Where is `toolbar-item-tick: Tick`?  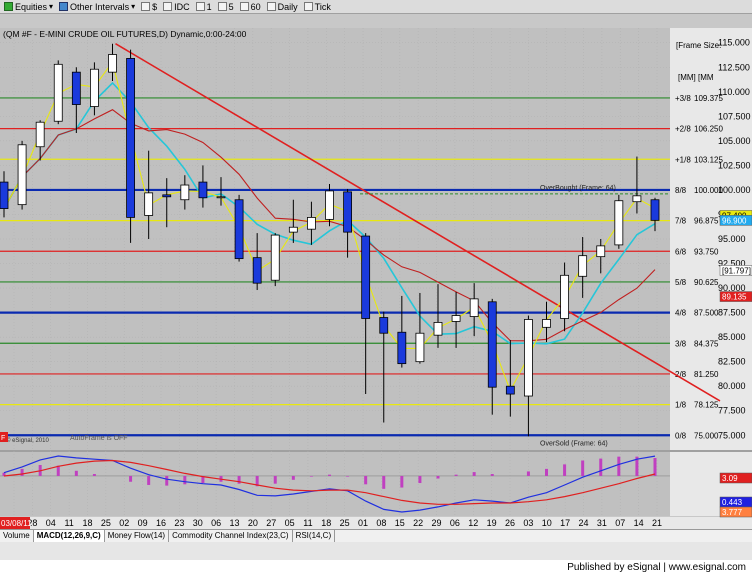 toolbar-item-tick: Tick is located at coordinates (317, 6).